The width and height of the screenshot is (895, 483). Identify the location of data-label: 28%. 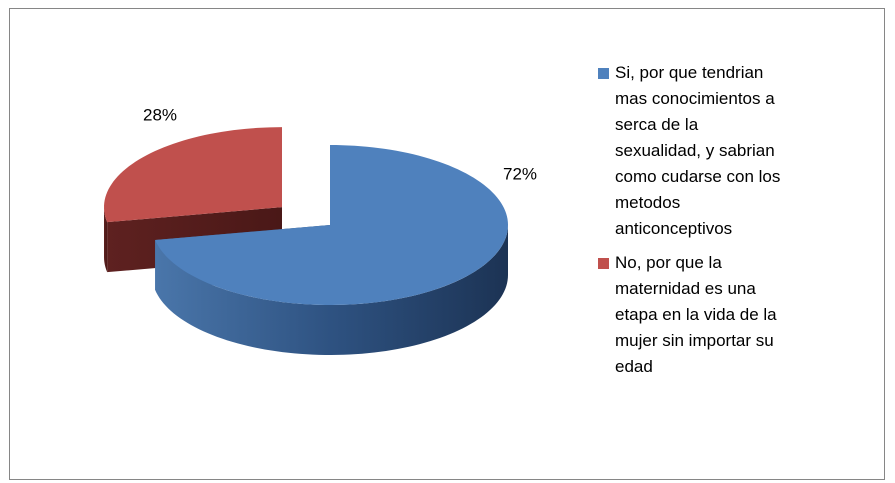
(160, 114).